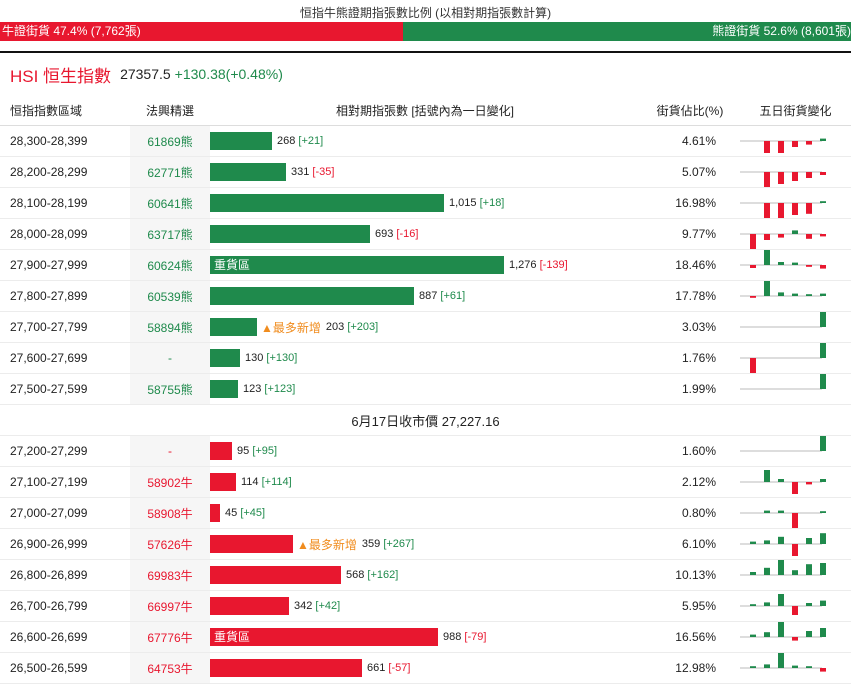 Image resolution: width=851 pixels, height=686 pixels. Describe the element at coordinates (388, 544) in the screenshot. I see `contracts-count: 359 [+267]` at that location.